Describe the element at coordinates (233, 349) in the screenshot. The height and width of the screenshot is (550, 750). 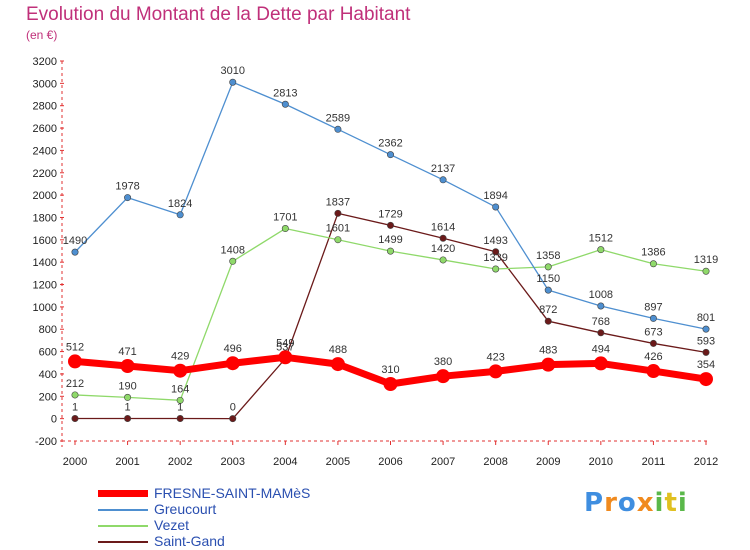
I see `data-label: 496` at that location.